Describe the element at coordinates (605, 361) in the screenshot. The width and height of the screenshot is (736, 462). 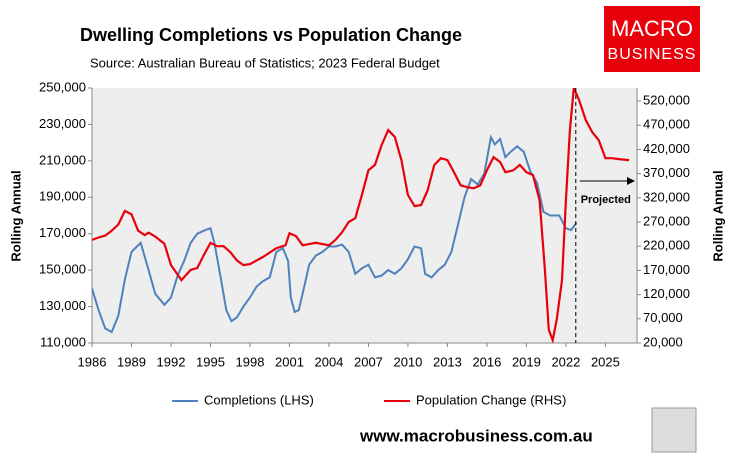
I see `x-tick-label: 2025` at that location.